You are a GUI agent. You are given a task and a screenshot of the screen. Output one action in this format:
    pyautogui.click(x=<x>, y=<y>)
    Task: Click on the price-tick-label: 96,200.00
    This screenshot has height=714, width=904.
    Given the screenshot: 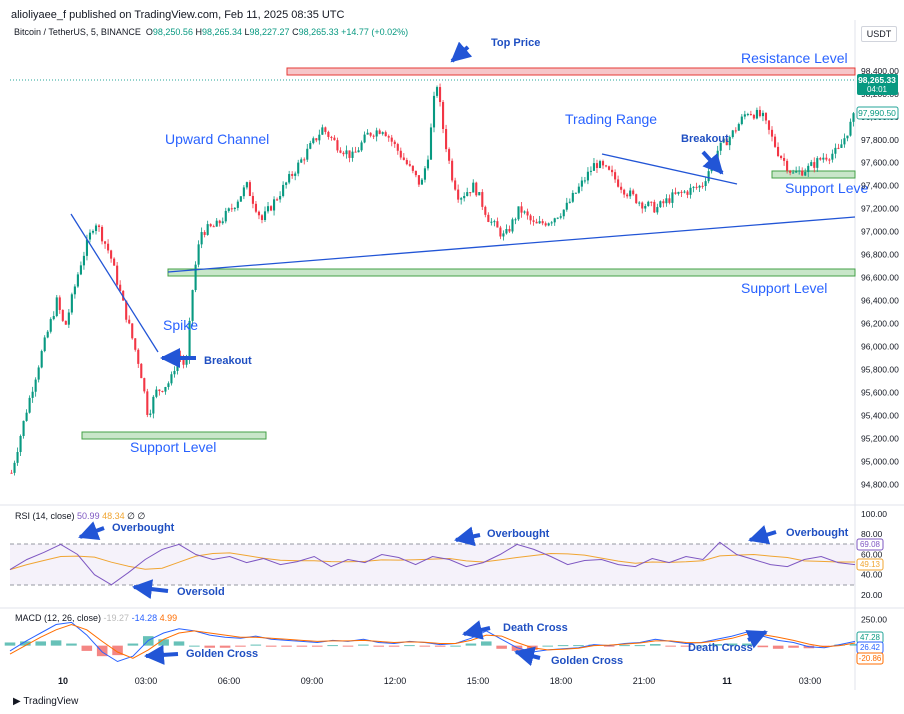 What is the action you would take?
    pyautogui.click(x=880, y=324)
    